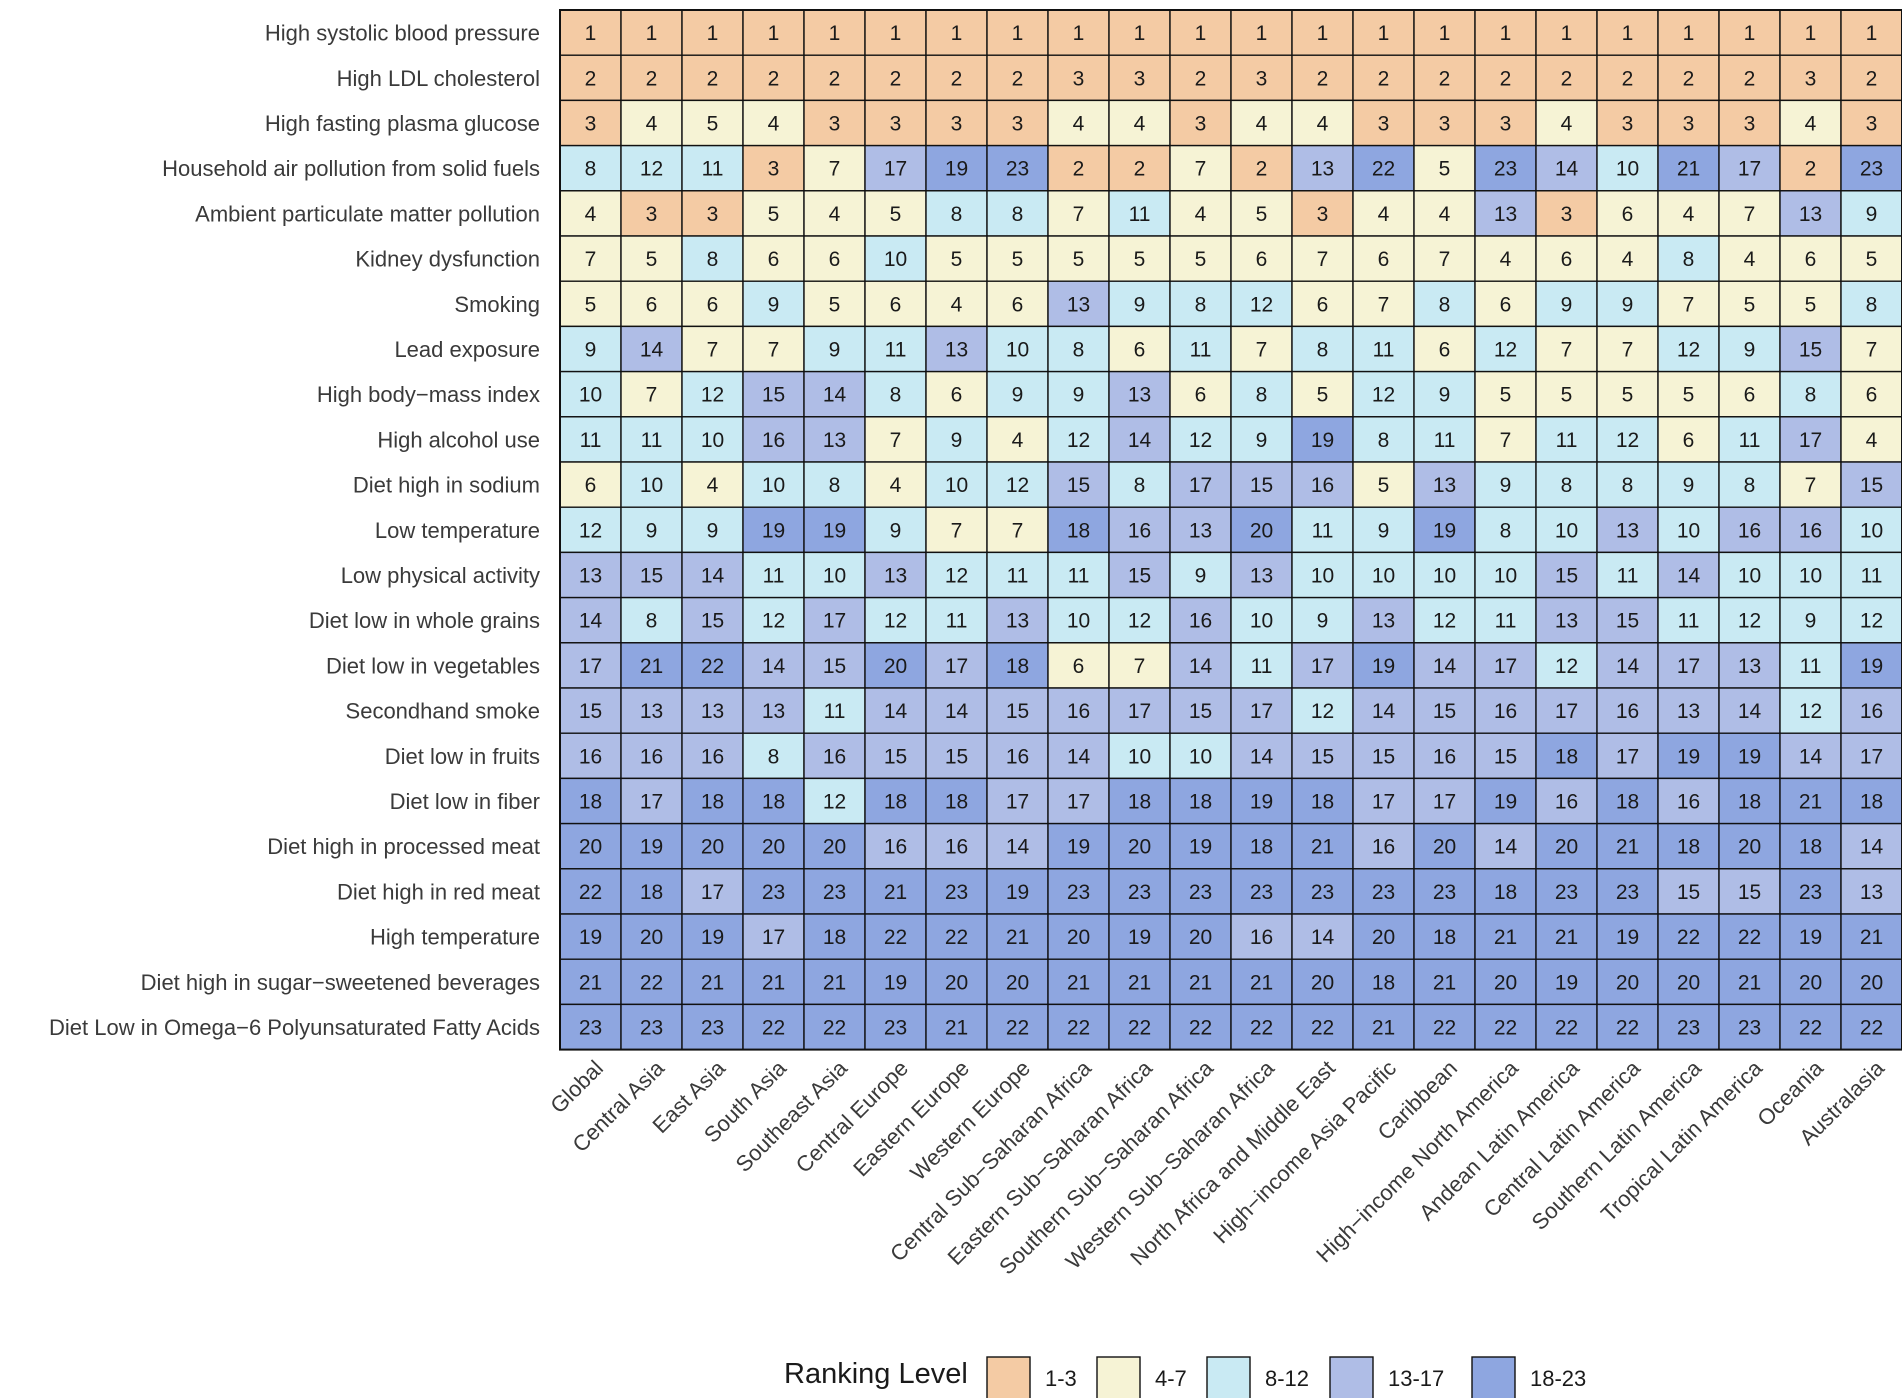 This screenshot has width=1902, height=1398. What do you see at coordinates (1228, 1377) in the screenshot?
I see `legend-swatch` at bounding box center [1228, 1377].